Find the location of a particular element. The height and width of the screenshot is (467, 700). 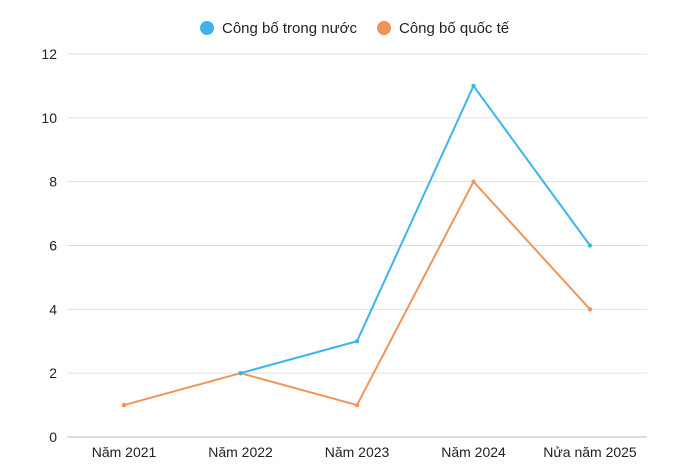

x-tick-label: Năm 2023 is located at coordinates (357, 452).